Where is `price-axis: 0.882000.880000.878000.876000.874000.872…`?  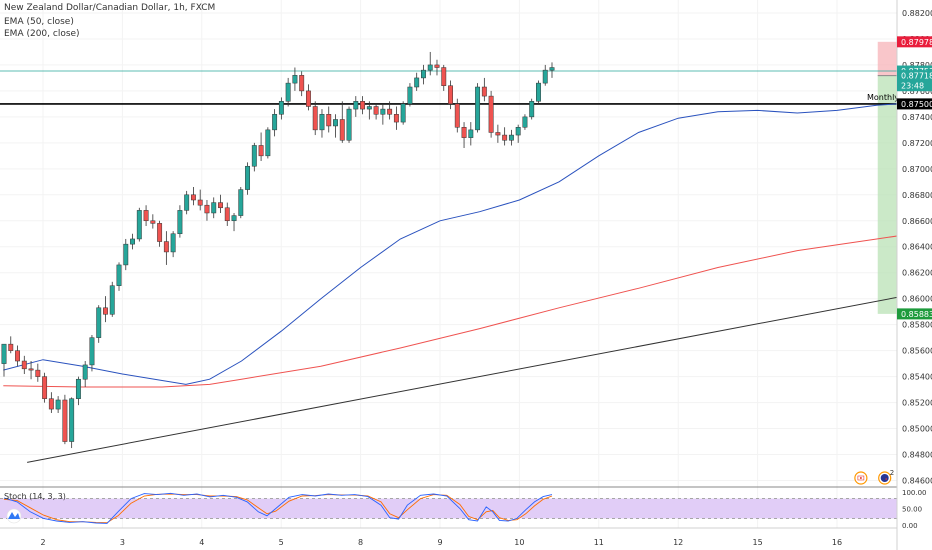
price-axis: 0.882000.880000.878000.876000.874000.872… is located at coordinates (914, 275).